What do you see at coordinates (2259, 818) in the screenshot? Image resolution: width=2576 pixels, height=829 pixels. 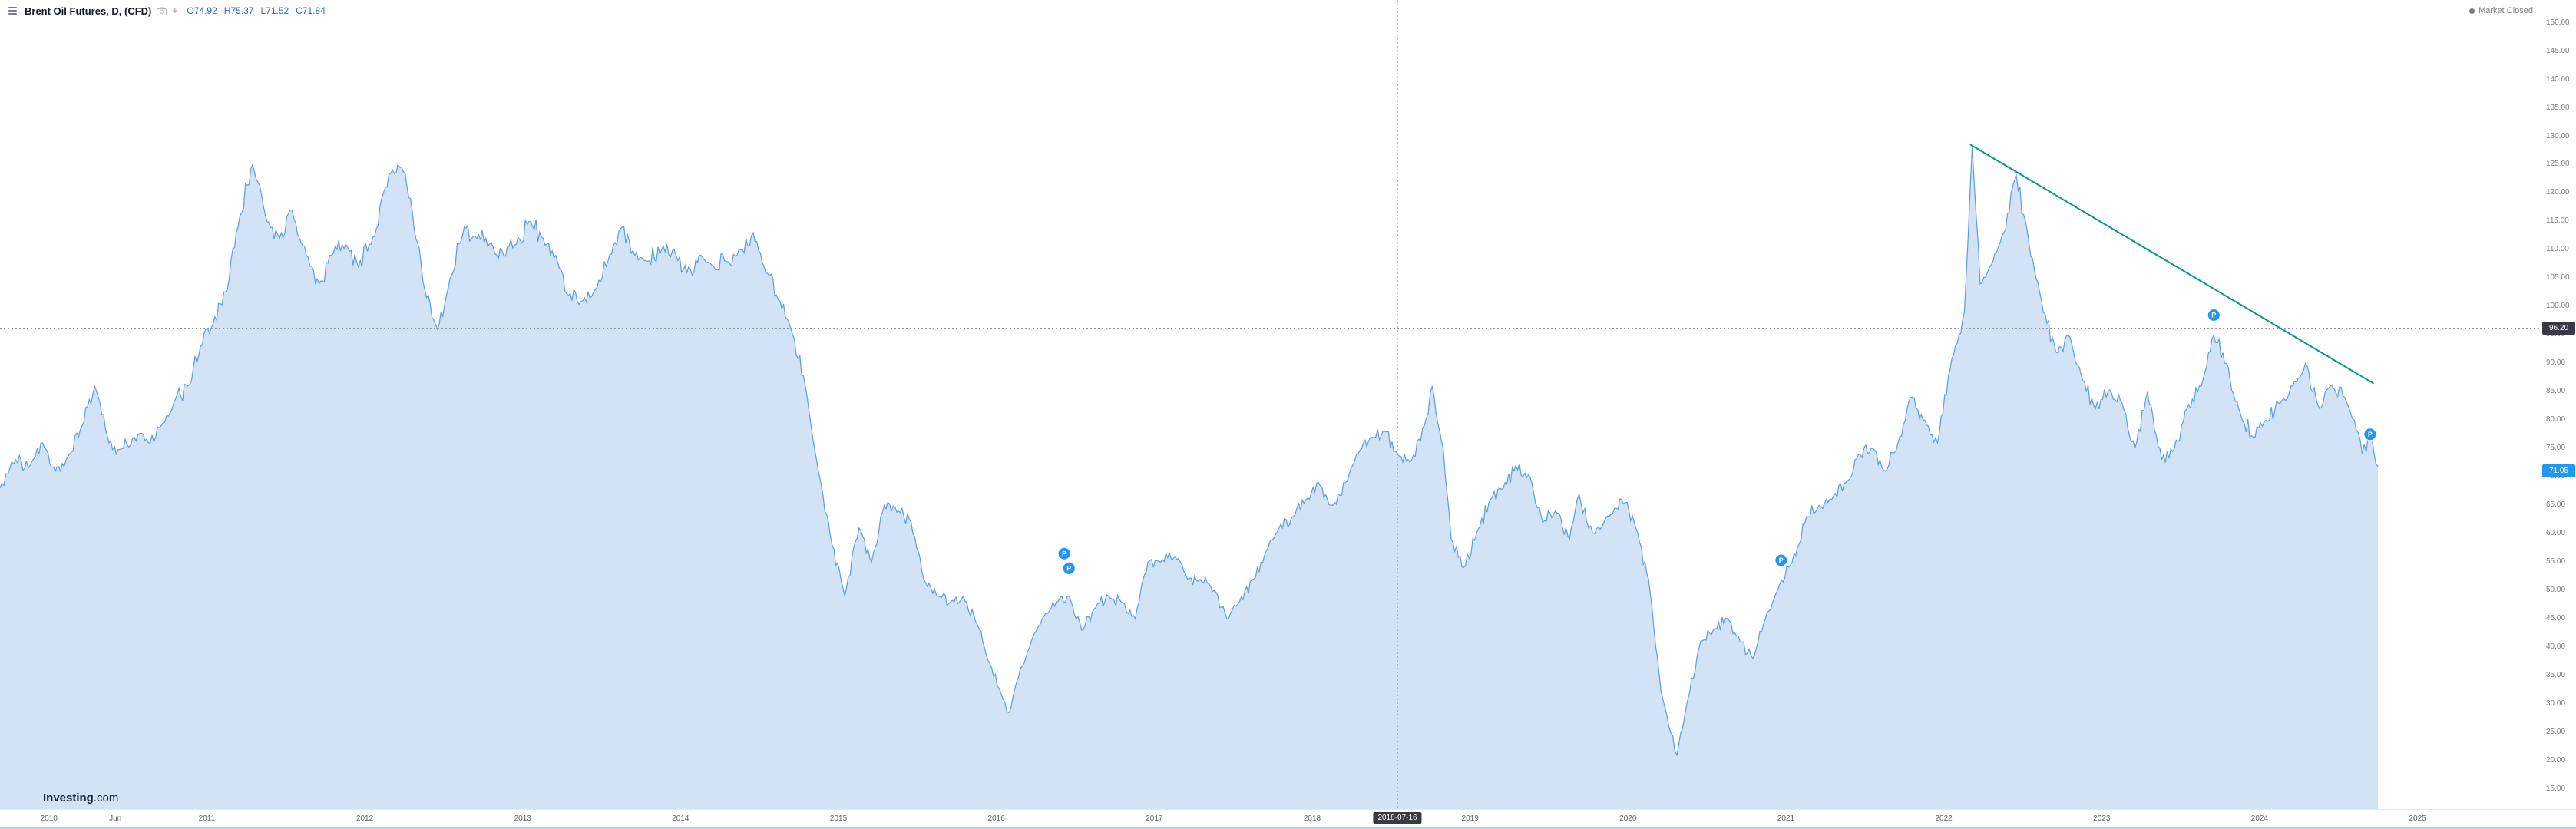 I see `time-axis-label: 2024` at bounding box center [2259, 818].